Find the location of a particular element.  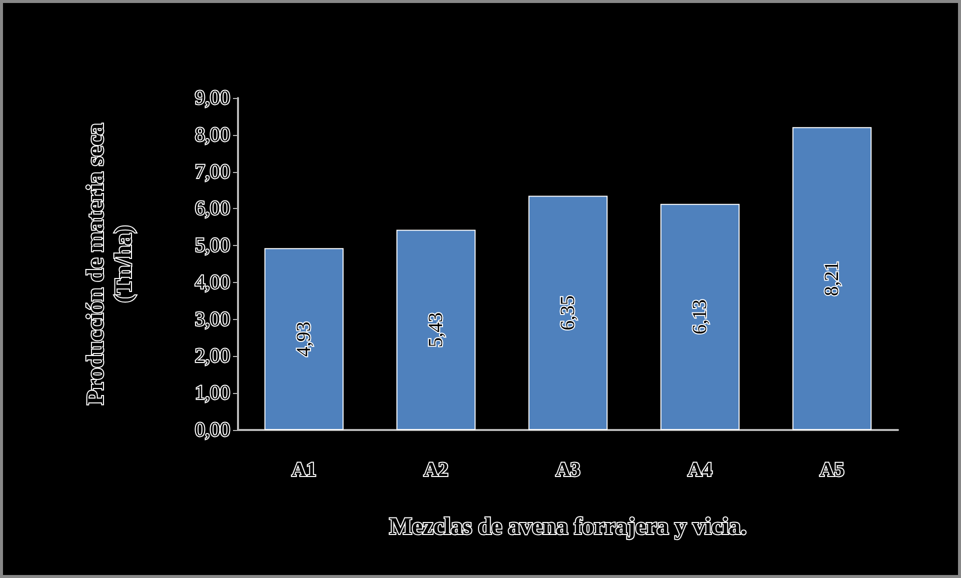

y-tick-label: 8,00 is located at coordinates (212, 135).